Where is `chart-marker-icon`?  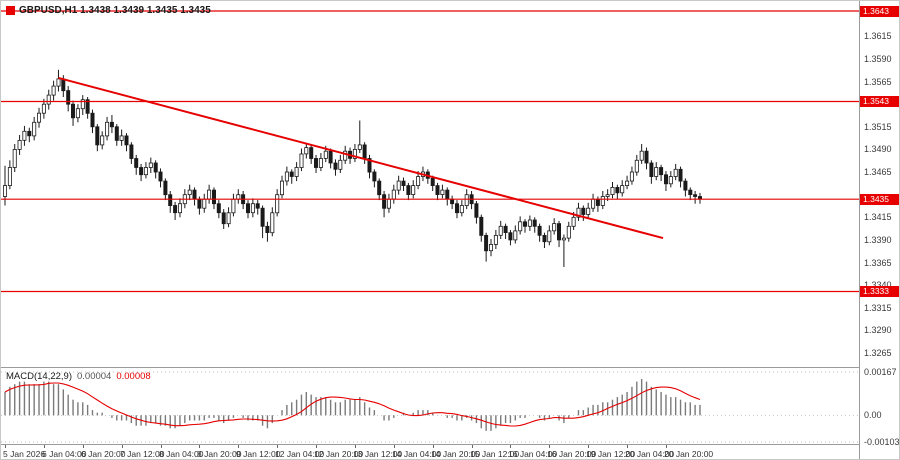
chart-marker-icon is located at coordinates (10, 10).